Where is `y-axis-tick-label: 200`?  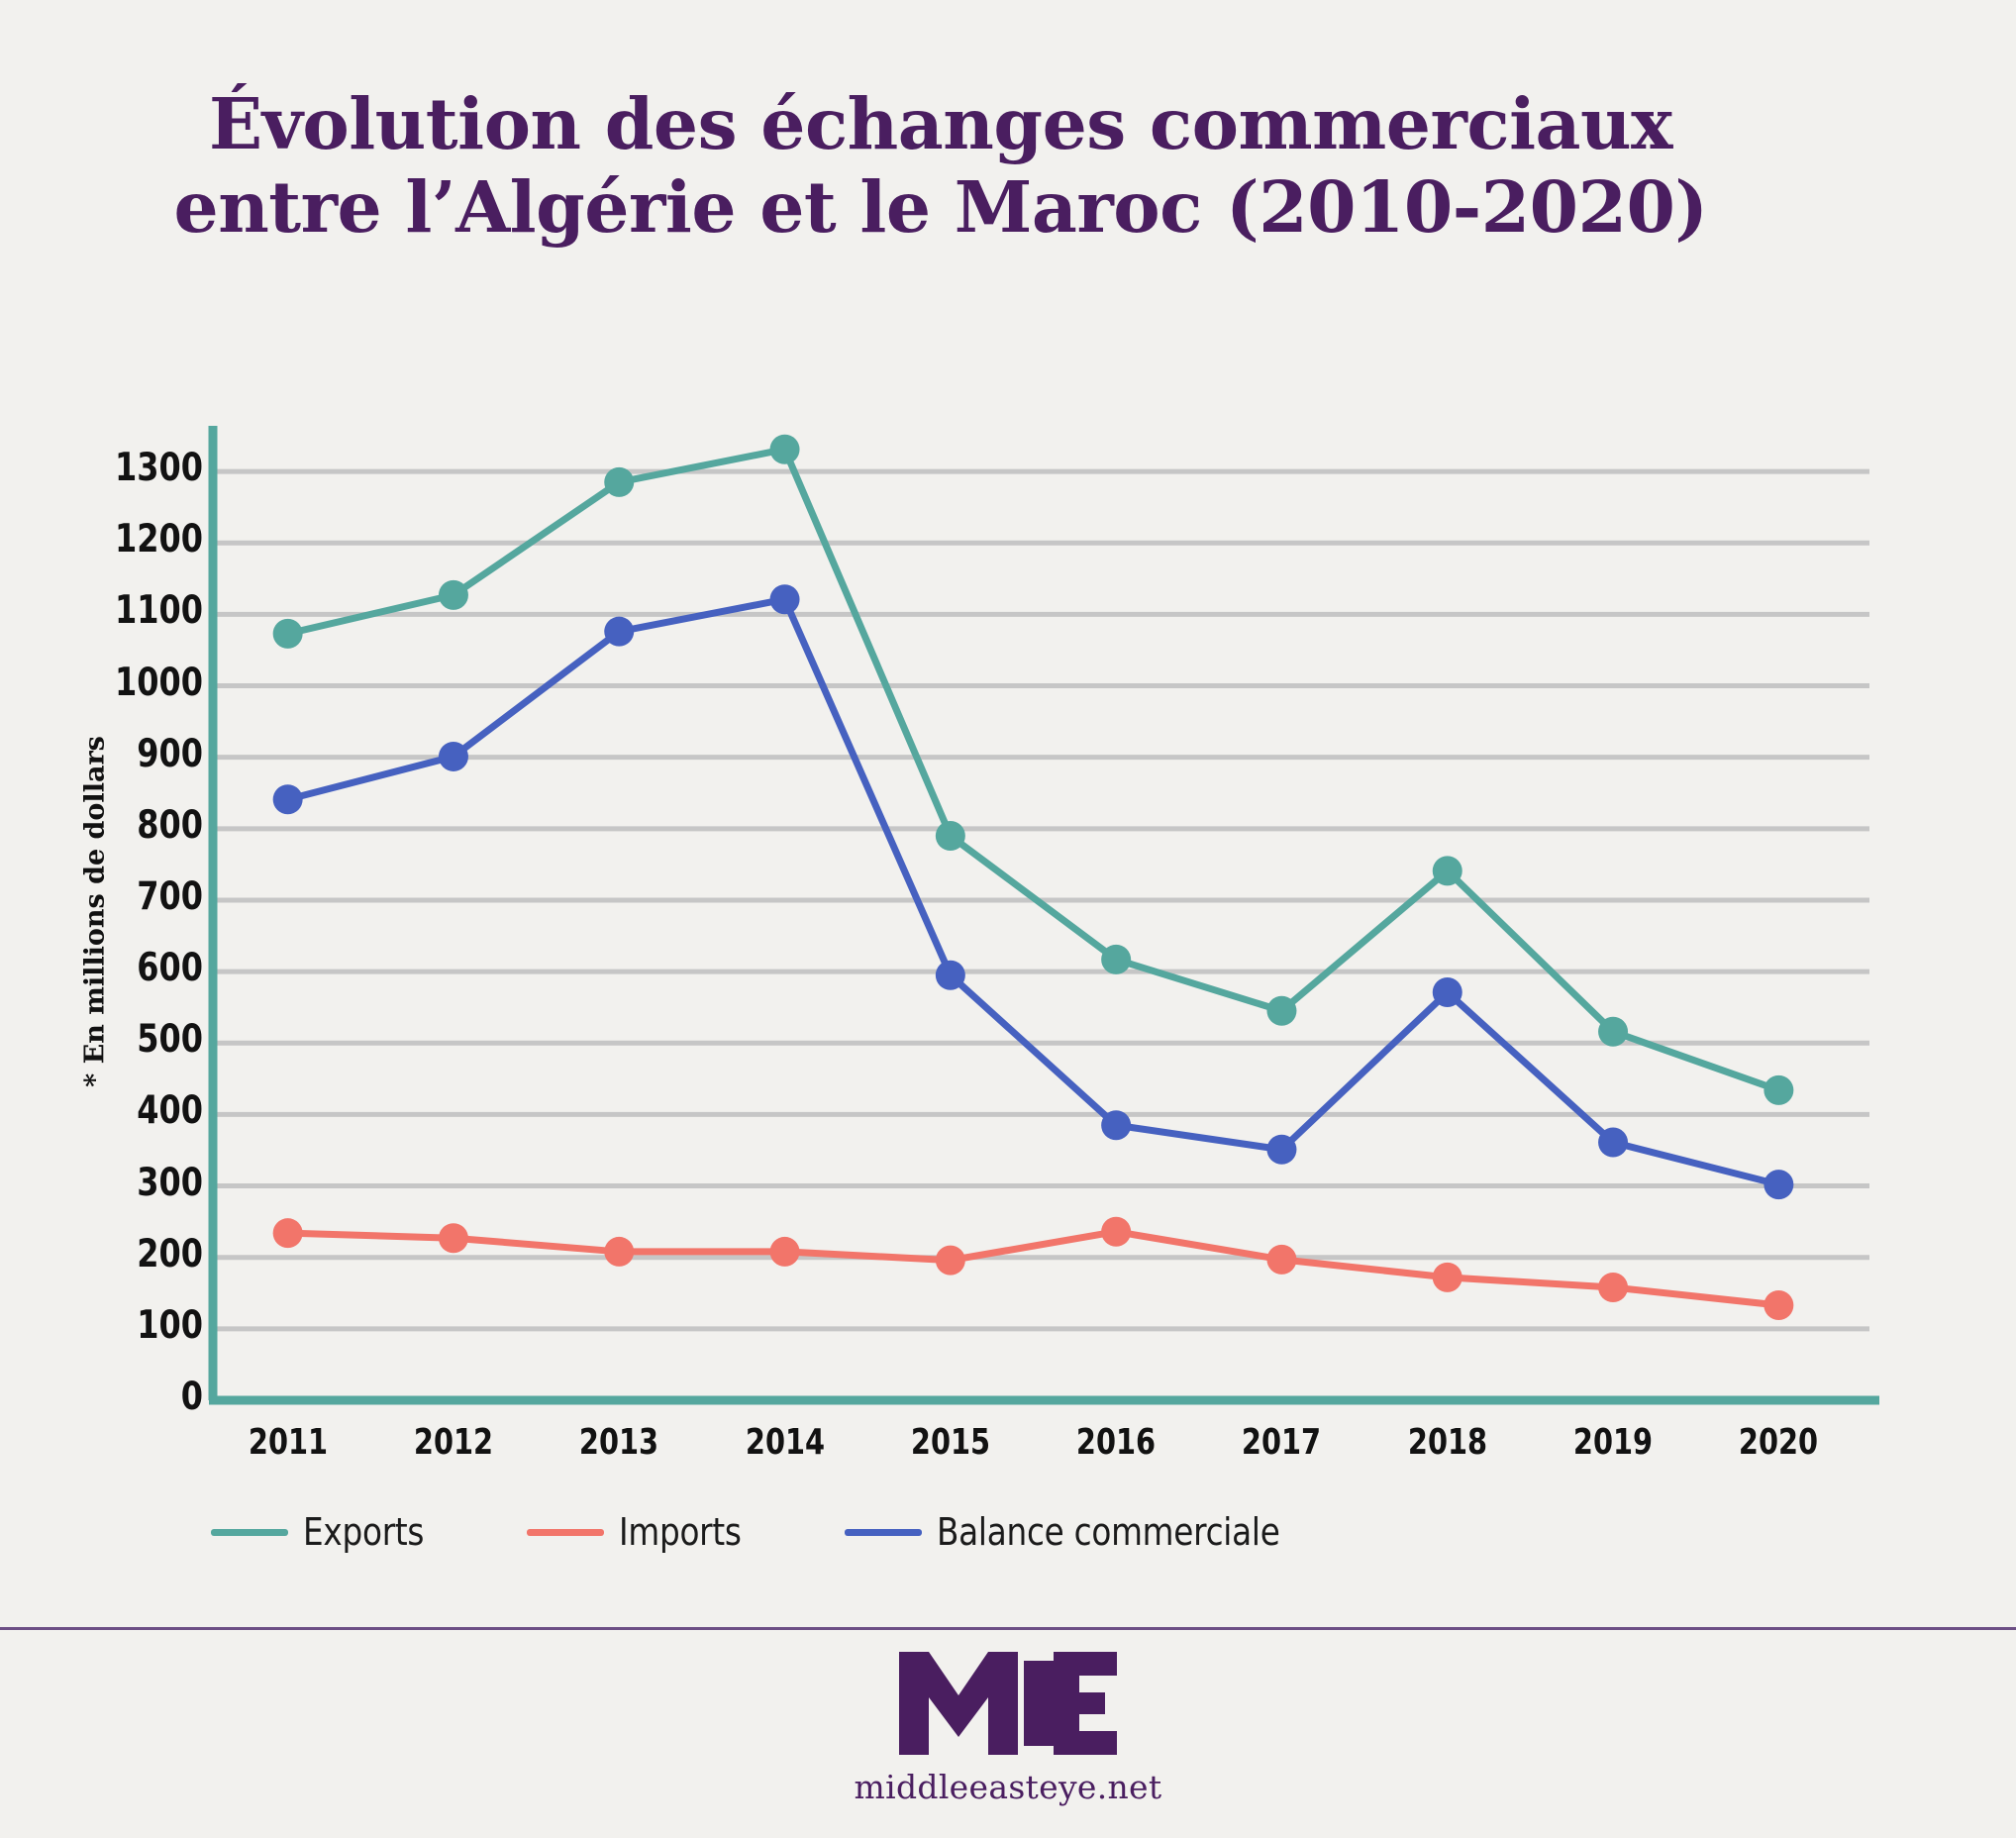
y-axis-tick-label: 200 is located at coordinates (170, 1253).